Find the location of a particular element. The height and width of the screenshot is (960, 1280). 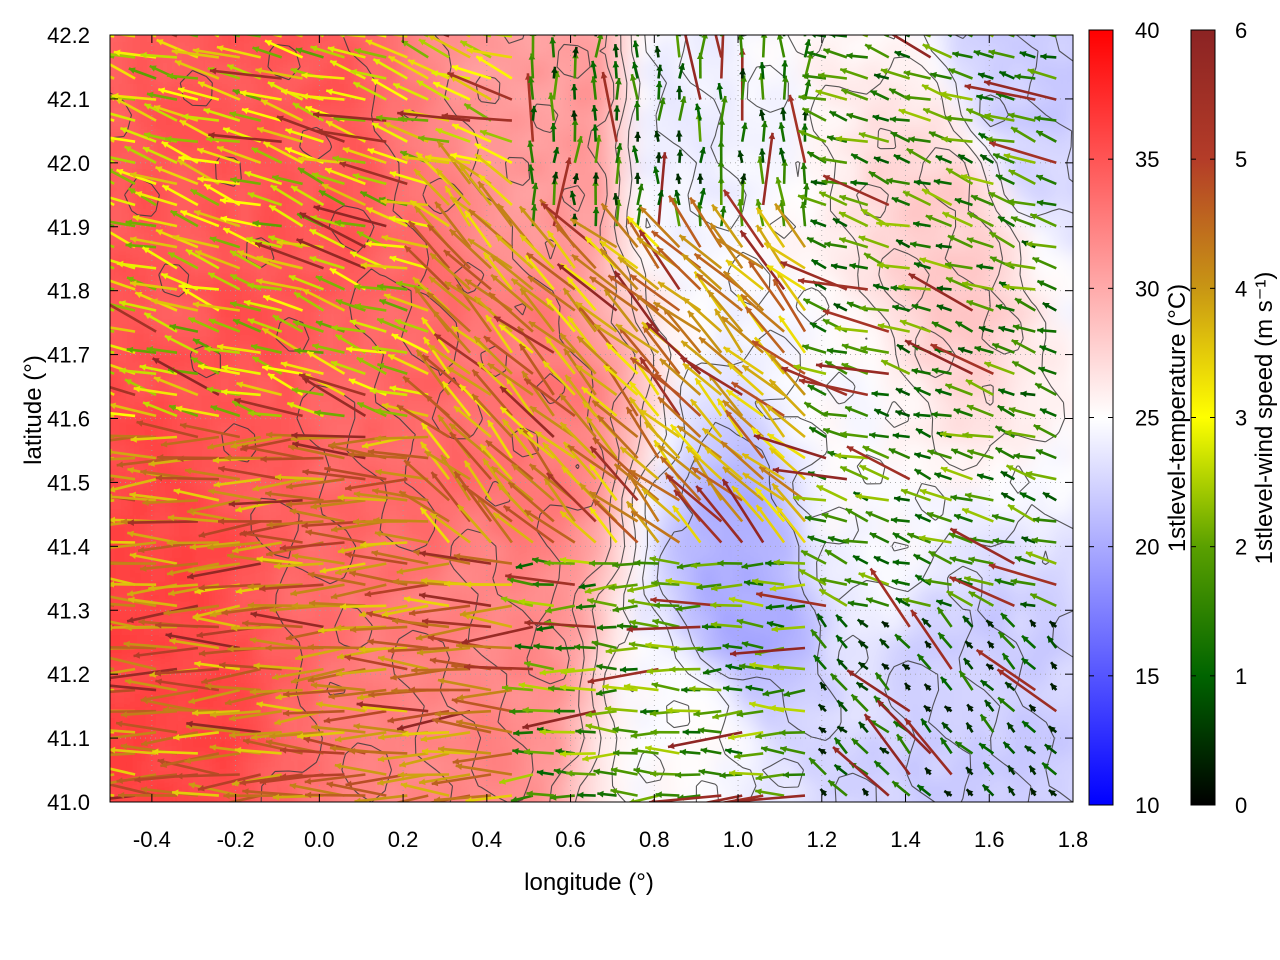

y-tick-label: 41.0 is located at coordinates (68, 802).